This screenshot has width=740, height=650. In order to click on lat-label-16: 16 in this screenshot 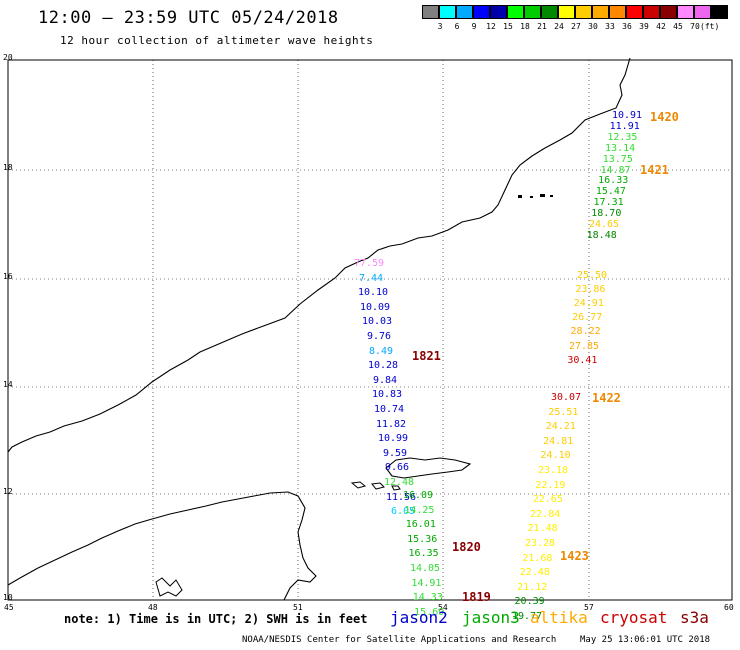, I will do `click(8, 276)`.